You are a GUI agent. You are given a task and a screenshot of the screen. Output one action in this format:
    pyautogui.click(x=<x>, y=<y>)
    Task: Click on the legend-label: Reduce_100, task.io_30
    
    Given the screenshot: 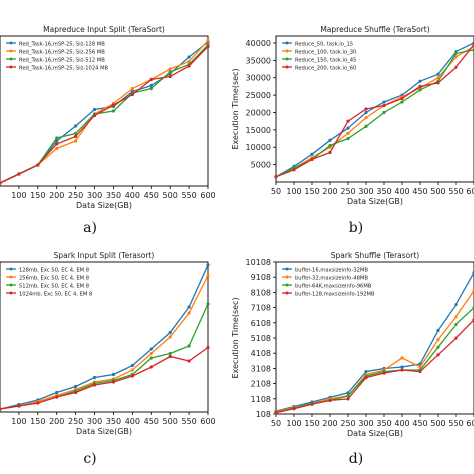 What is the action you would take?
    pyautogui.click(x=325, y=52)
    